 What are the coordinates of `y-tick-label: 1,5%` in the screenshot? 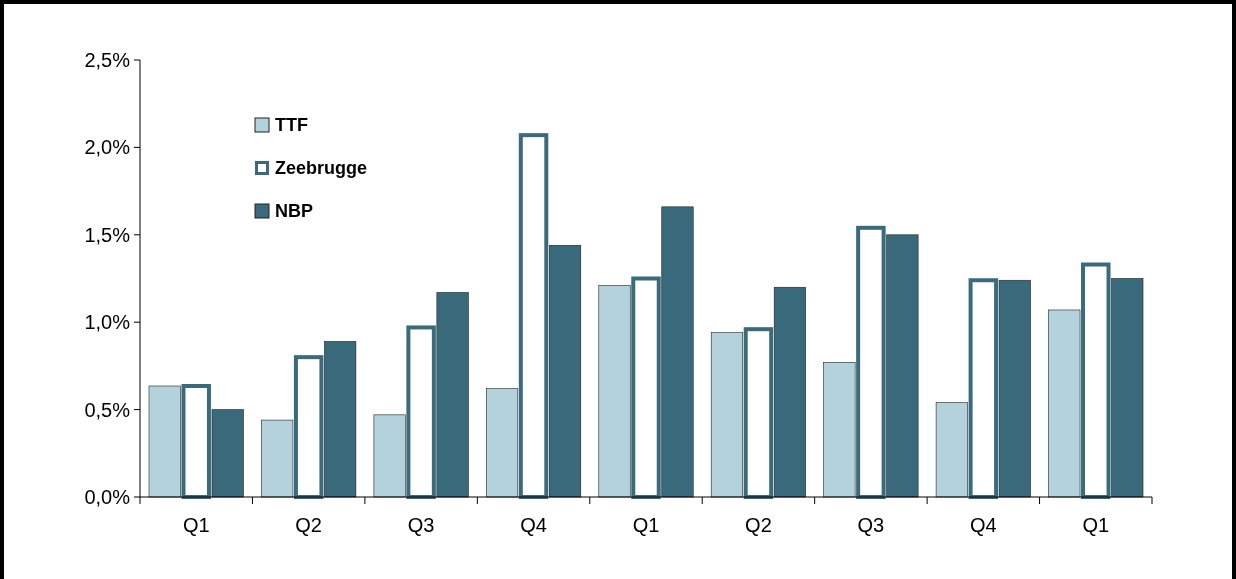 It's located at (107, 234).